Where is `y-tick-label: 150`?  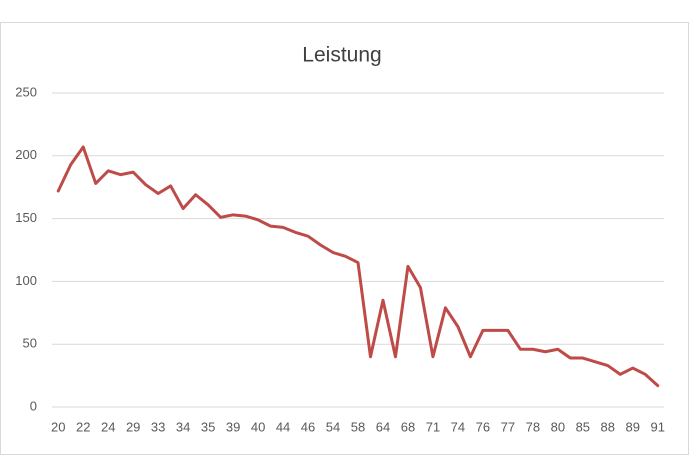 y-tick-label: 150 is located at coordinates (26, 217).